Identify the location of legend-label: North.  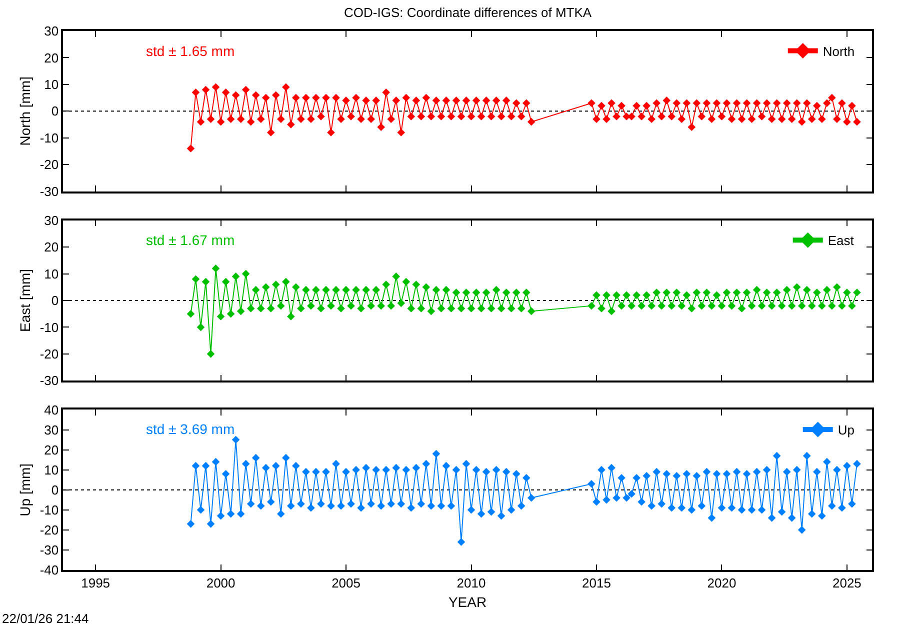
(838, 51).